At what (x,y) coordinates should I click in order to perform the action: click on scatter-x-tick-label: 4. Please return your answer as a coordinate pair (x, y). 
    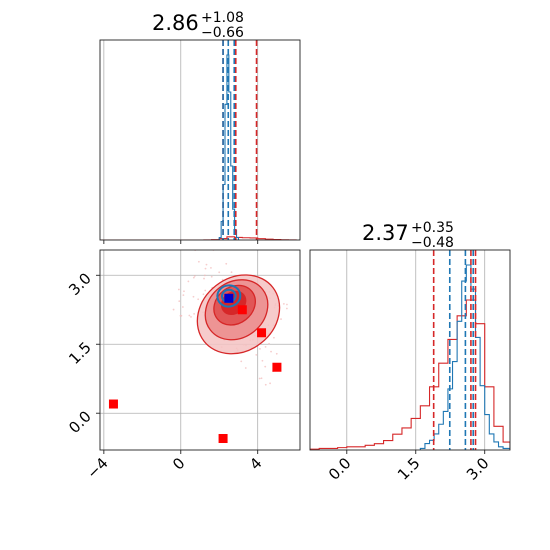
    Looking at the image, I should click on (255, 463).